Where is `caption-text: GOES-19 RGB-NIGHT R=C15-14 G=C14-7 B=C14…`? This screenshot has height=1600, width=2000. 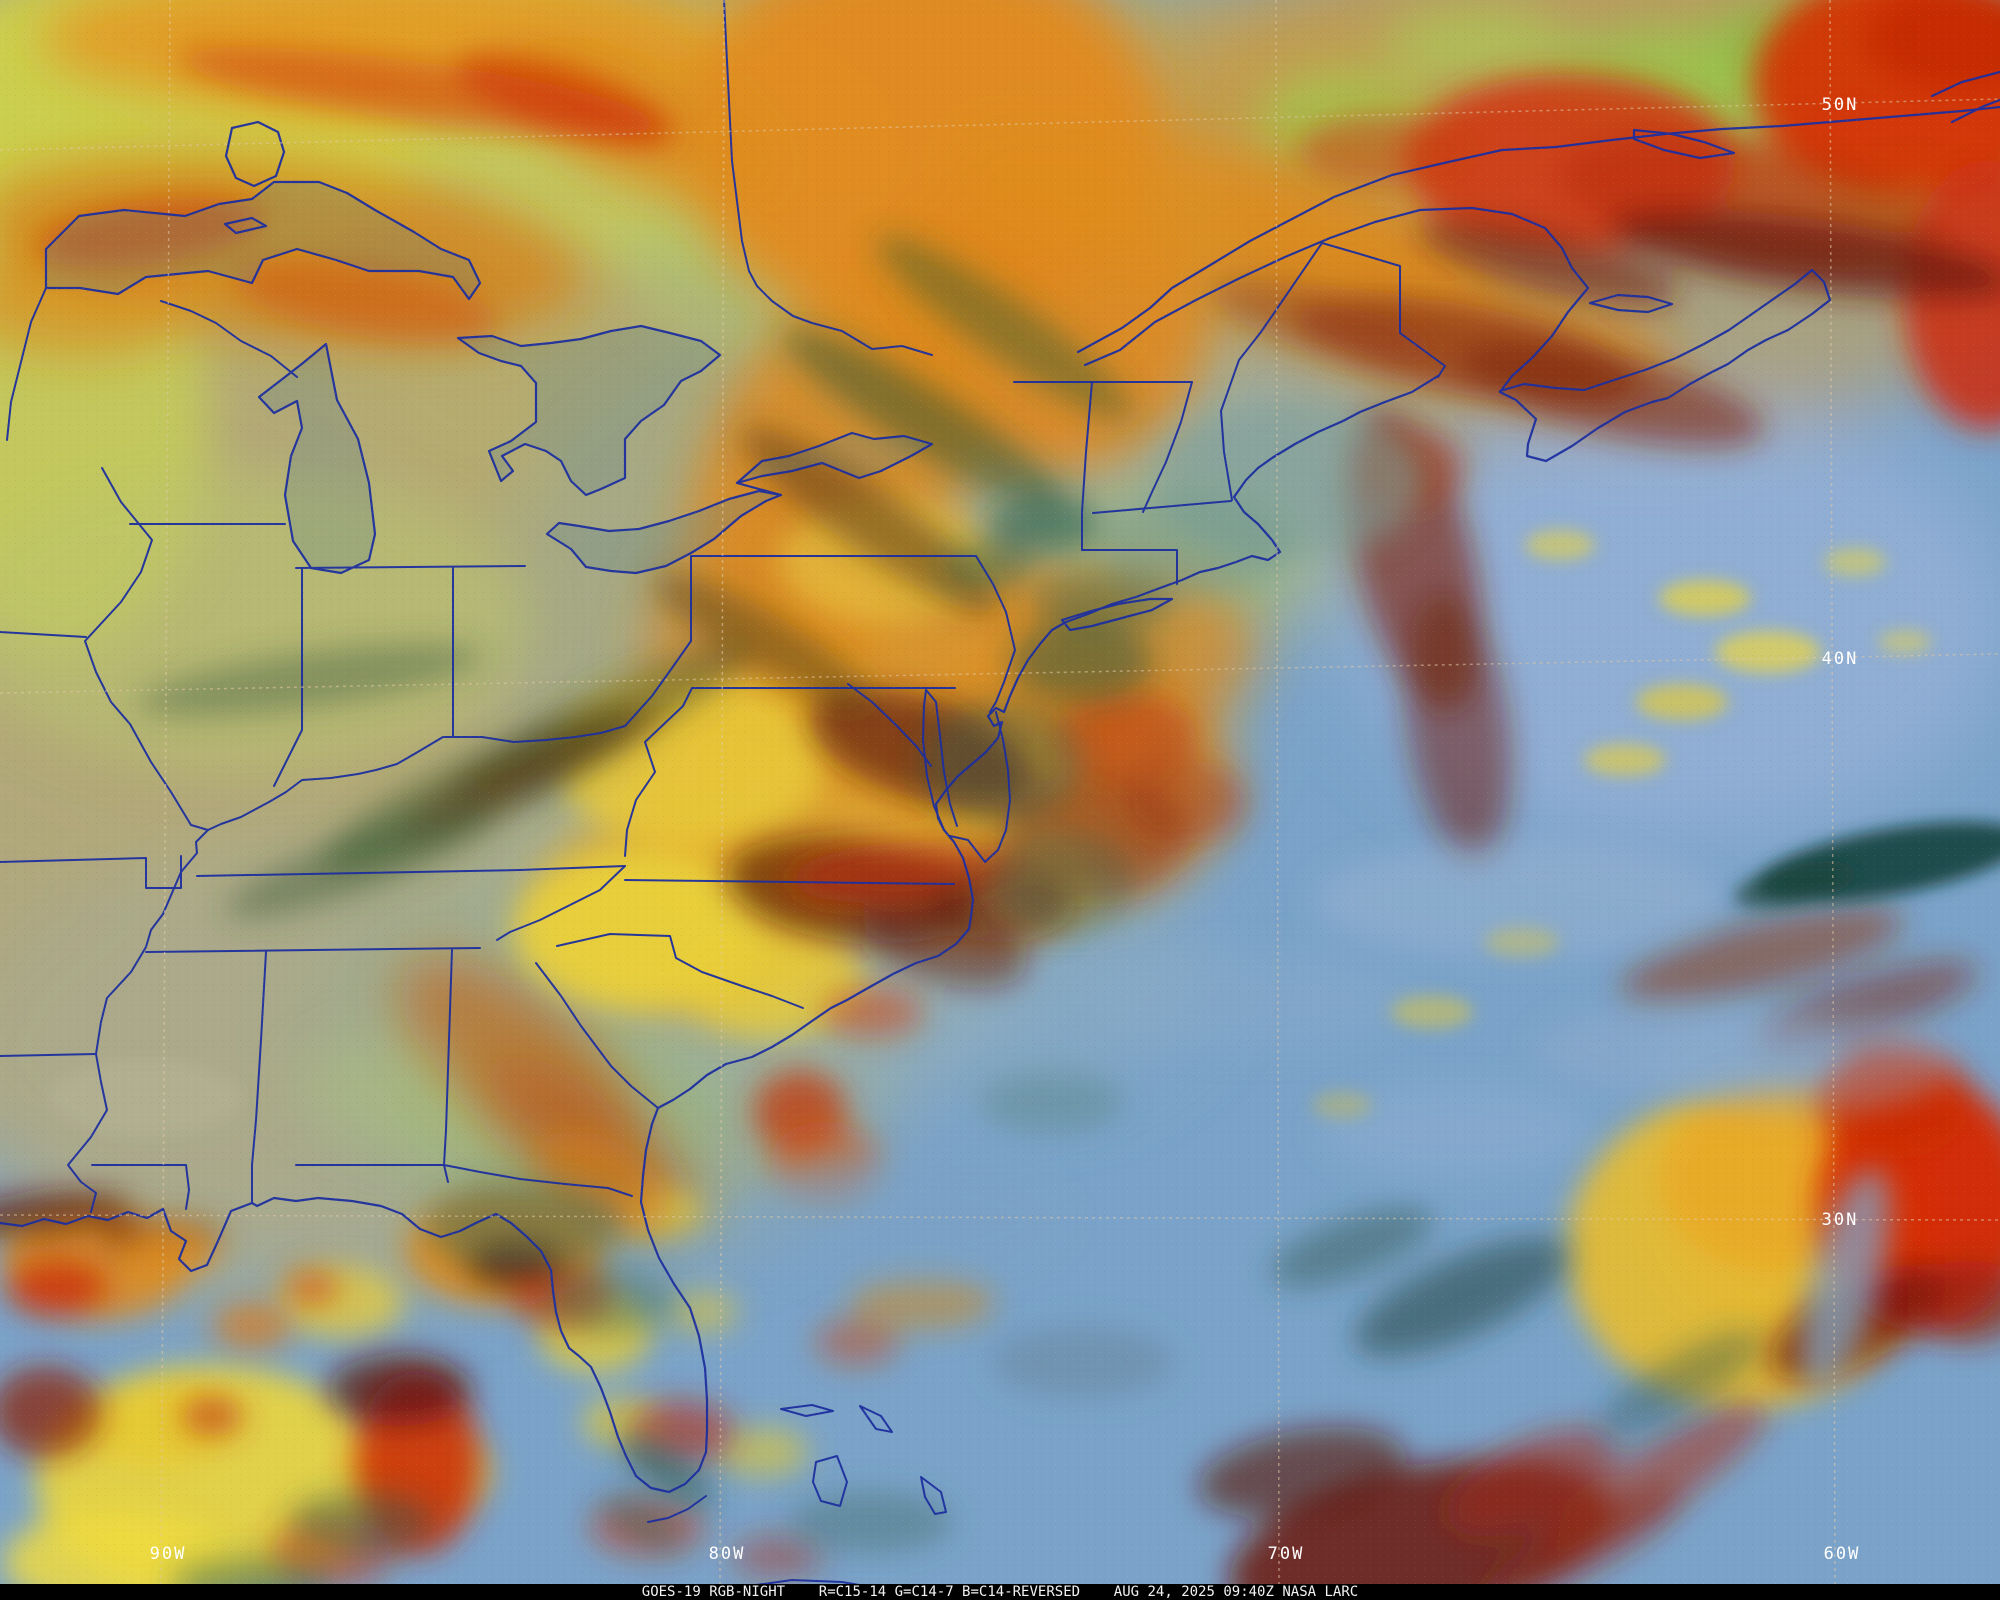
caption-text: GOES-19 RGB-NIGHT R=C15-14 G=C14-7 B=C14… is located at coordinates (1000, 1592).